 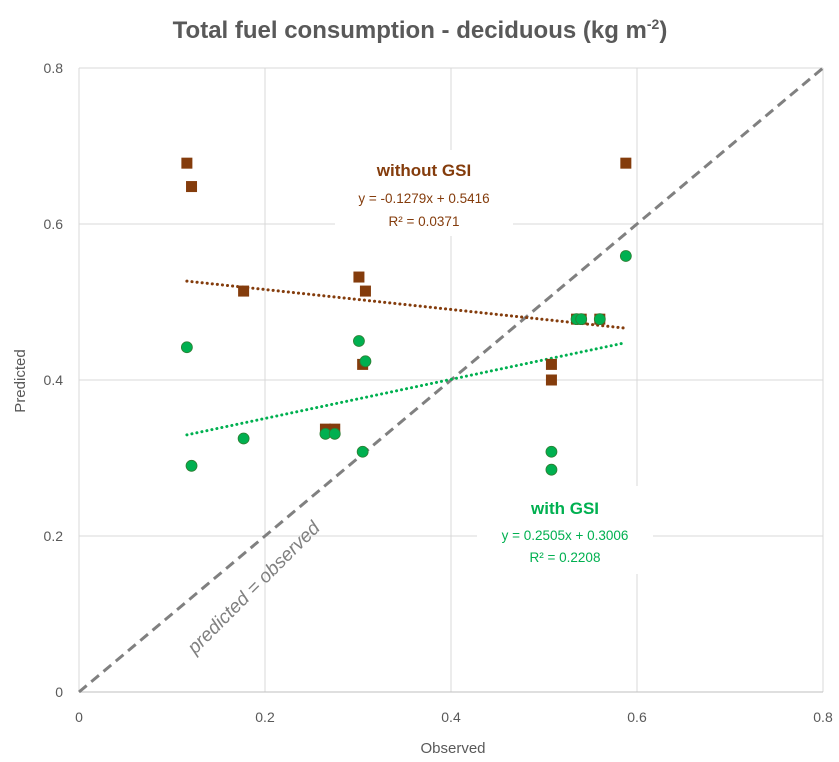 I want to click on x-tick-label: 0.2, so click(x=265, y=717).